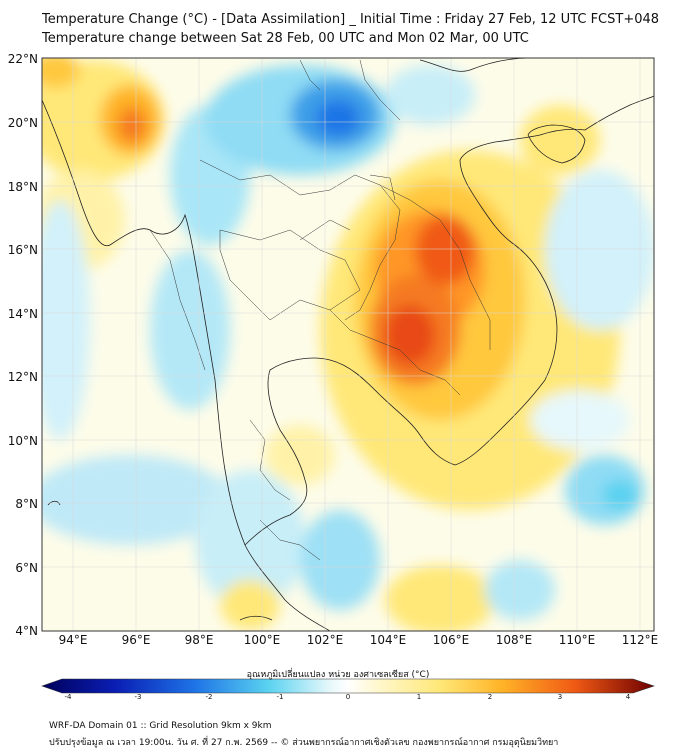 The image size is (676, 756). What do you see at coordinates (73, 640) in the screenshot?
I see `lon-label: 94°E` at bounding box center [73, 640].